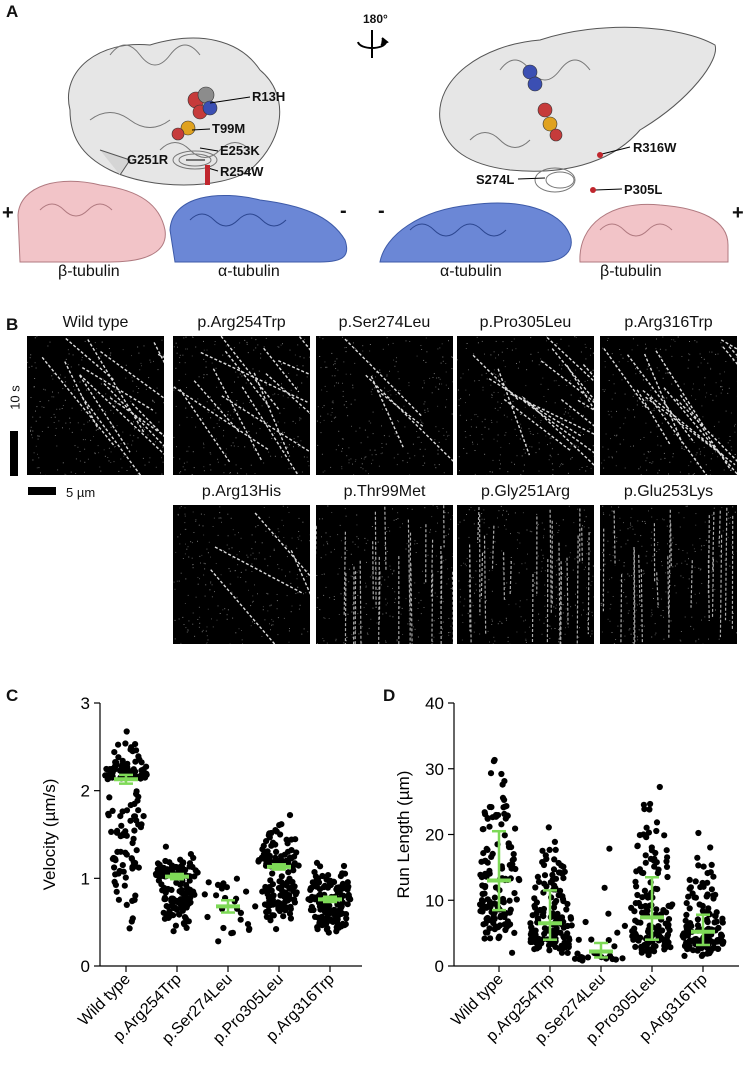 This screenshot has width=747, height=1079. What do you see at coordinates (668, 491) in the screenshot?
I see `kymo-title-glu253lys: p.Glu253Lys` at bounding box center [668, 491].